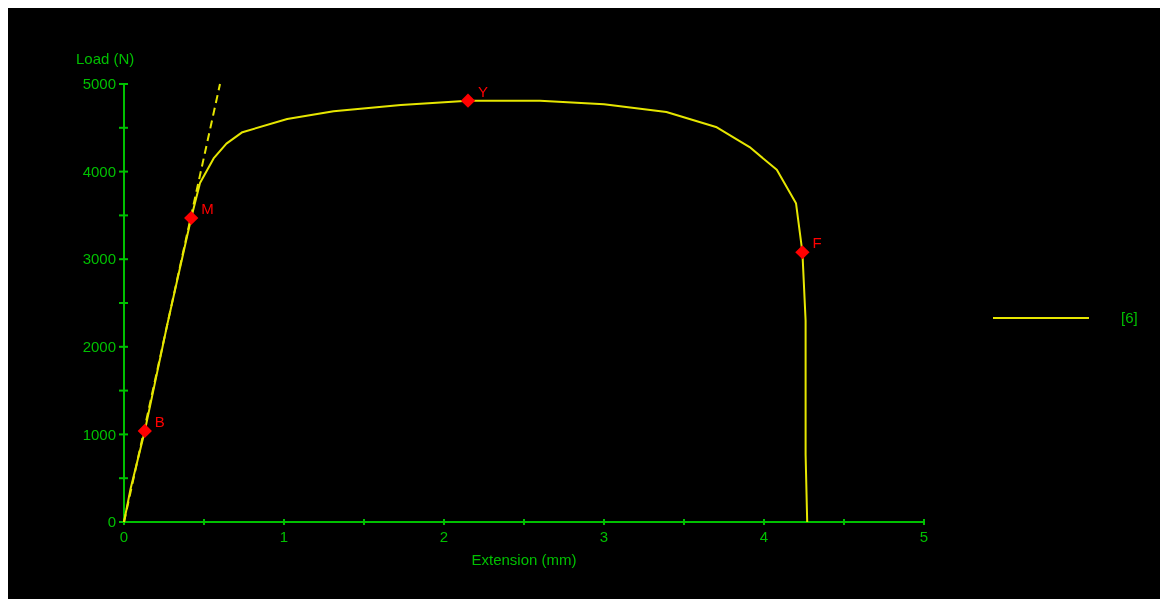 Image resolution: width=1168 pixels, height=607 pixels. I want to click on y-tick-label: 4000, so click(99, 171).